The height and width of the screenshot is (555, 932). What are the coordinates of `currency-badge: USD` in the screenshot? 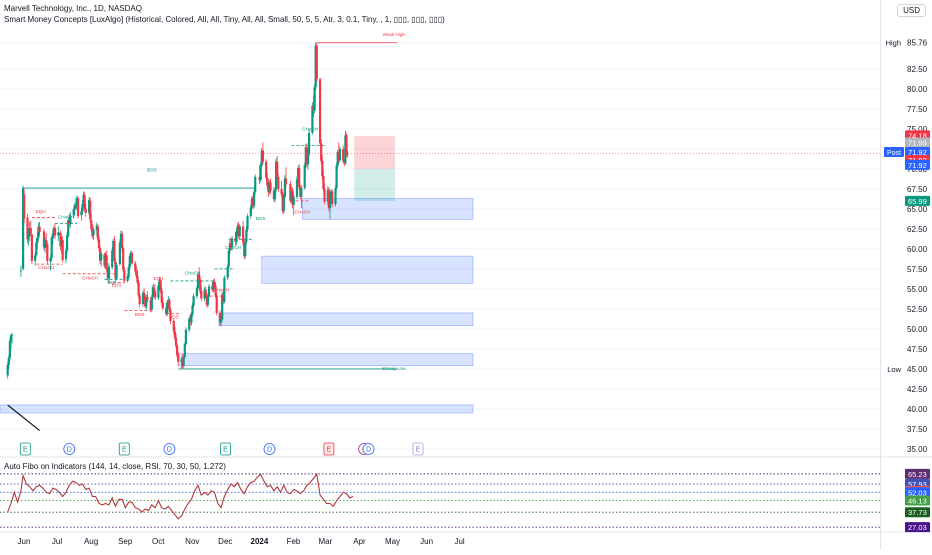 It's located at (911, 10).